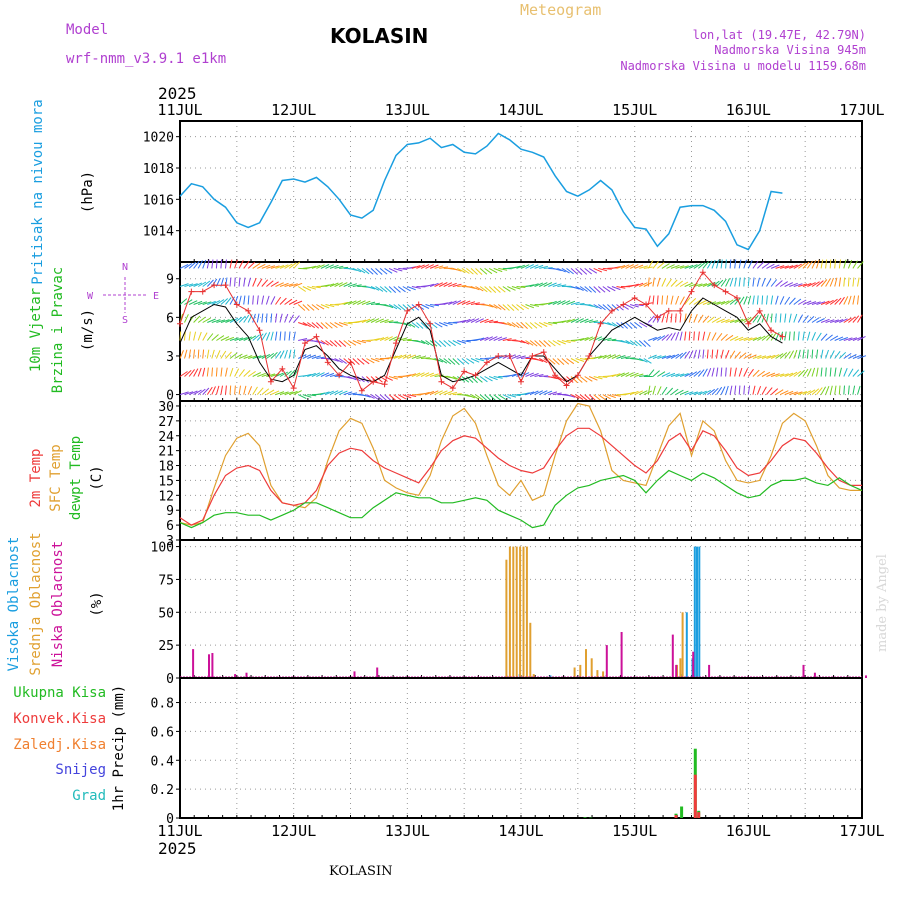  Describe the element at coordinates (293, 831) in the screenshot. I see `x-axis-label-bottom: 12JUL` at that location.